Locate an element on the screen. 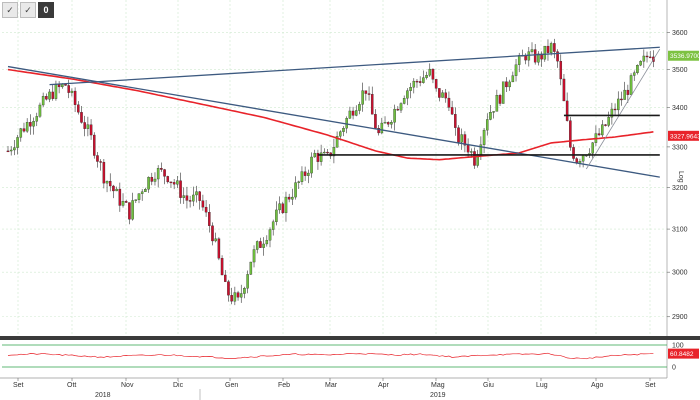 The width and height of the screenshot is (700, 400). oscillator-line is located at coordinates (330, 356).